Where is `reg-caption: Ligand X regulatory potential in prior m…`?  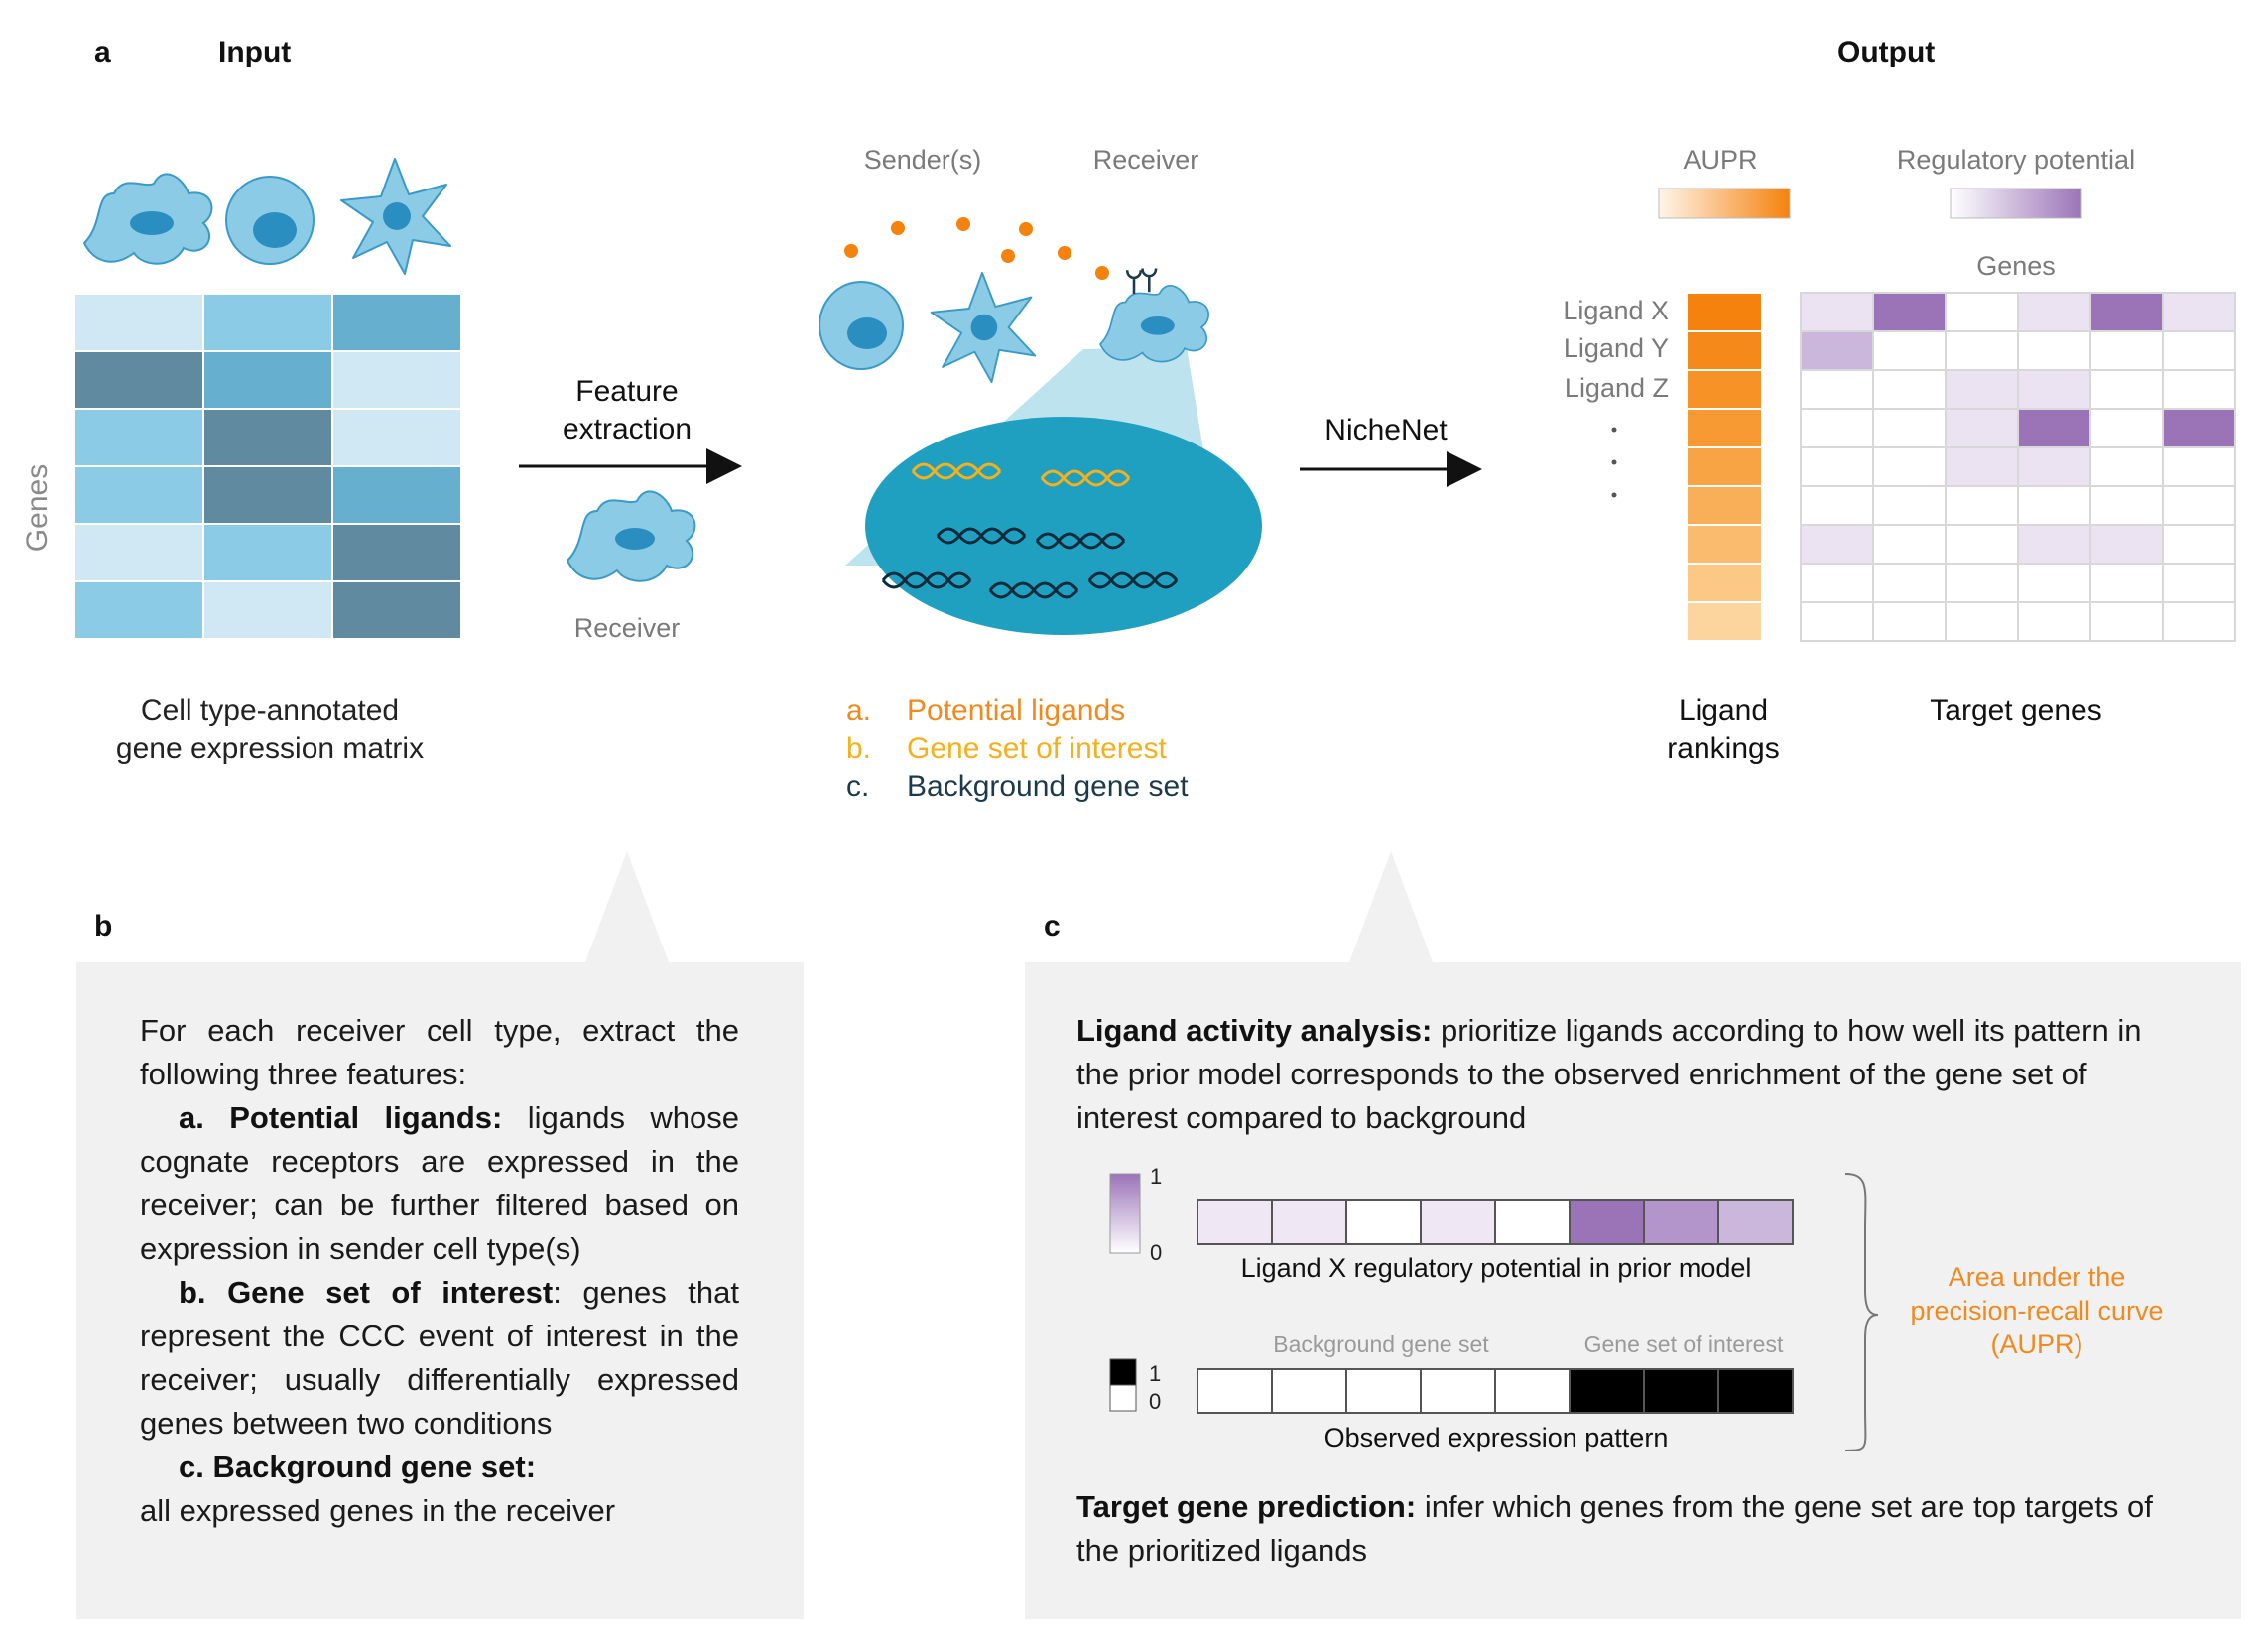 reg-caption: Ligand X regulatory potential in prior m… is located at coordinates (1496, 1268).